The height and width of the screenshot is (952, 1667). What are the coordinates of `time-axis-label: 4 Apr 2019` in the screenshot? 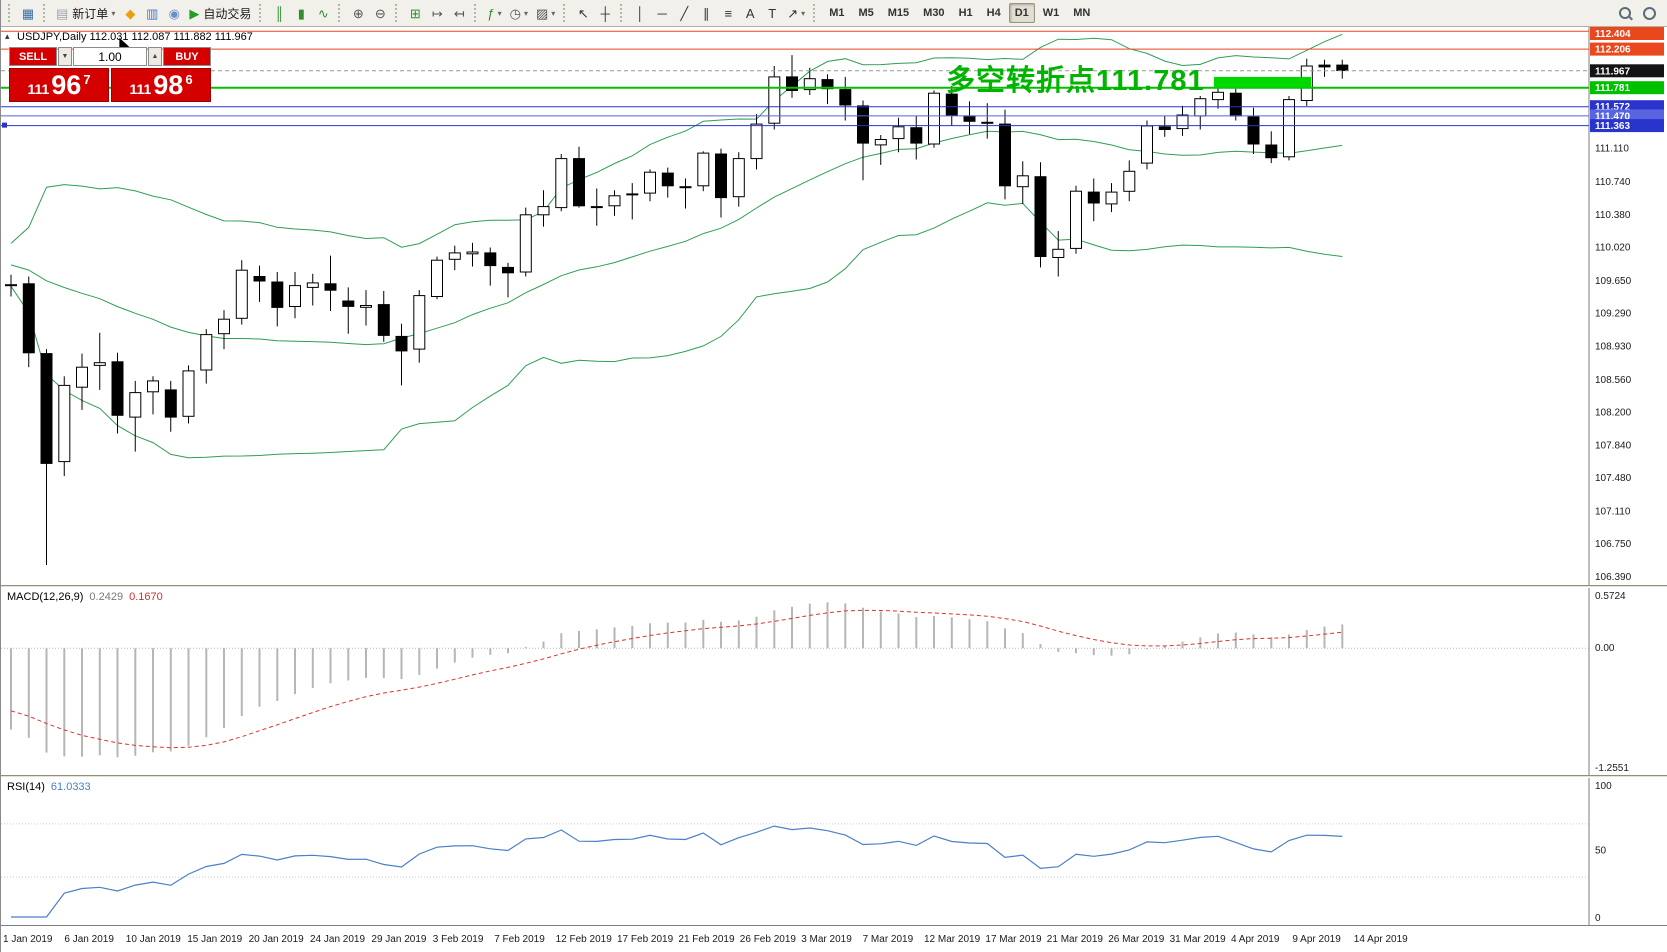 It's located at (1255, 939).